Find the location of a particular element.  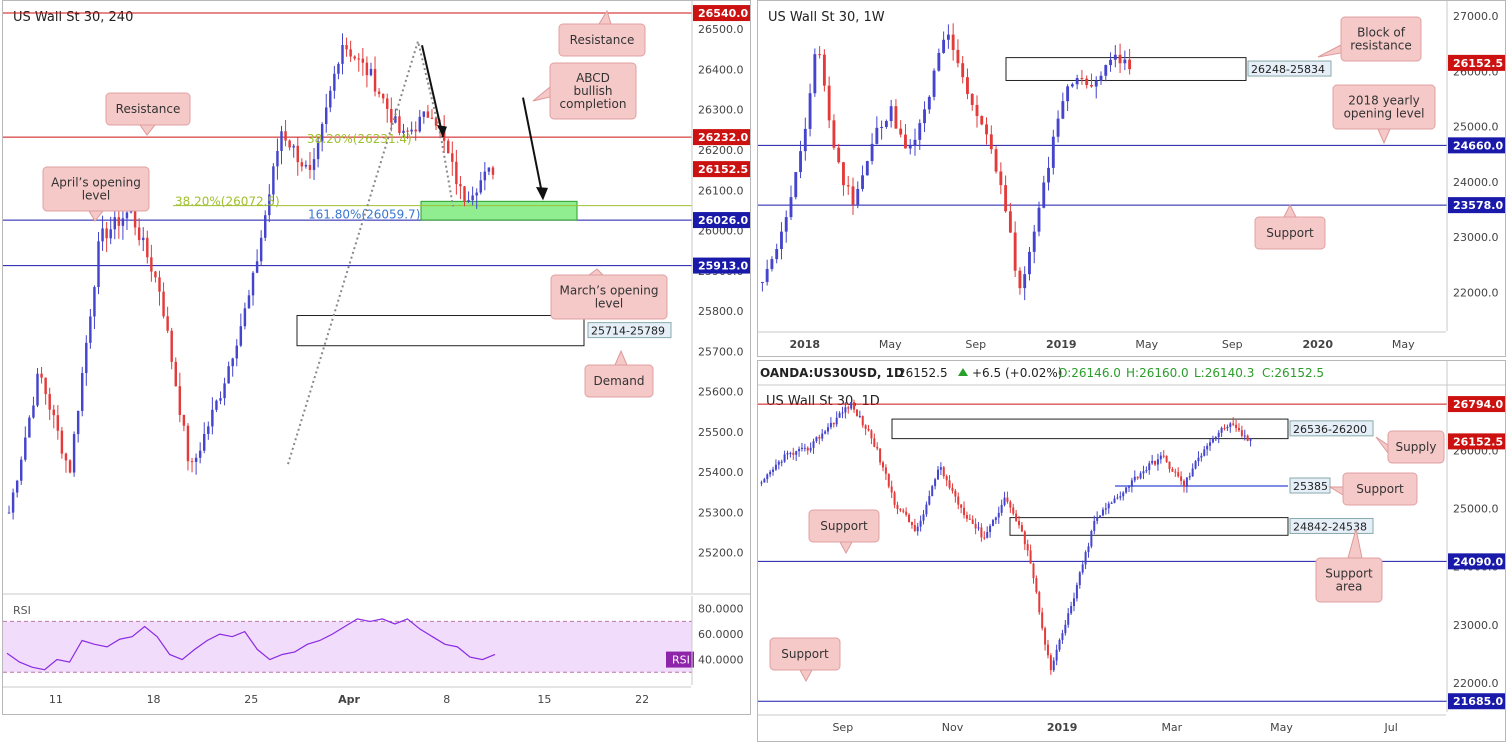

zone-label: 25714-25789 is located at coordinates (628, 331).